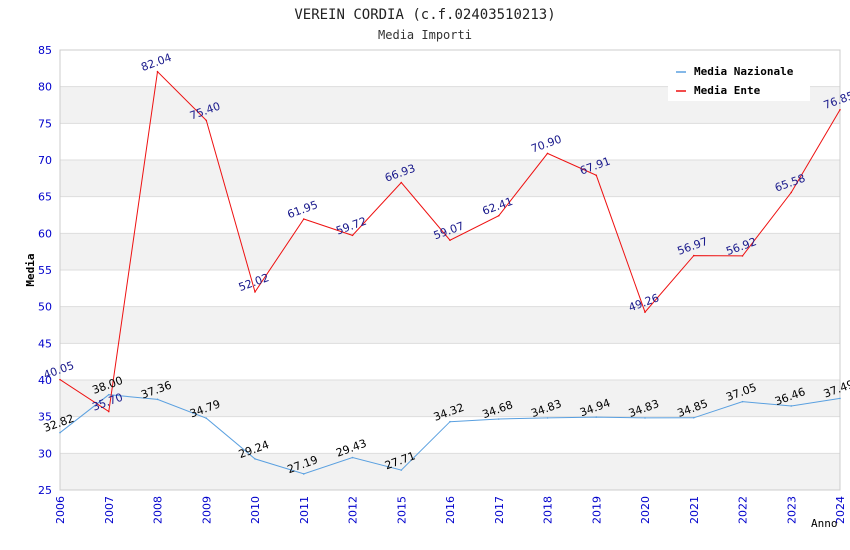 This screenshot has height=550, width=850. What do you see at coordinates (353, 510) in the screenshot?
I see `x-tick-label: 2012` at bounding box center [353, 510].